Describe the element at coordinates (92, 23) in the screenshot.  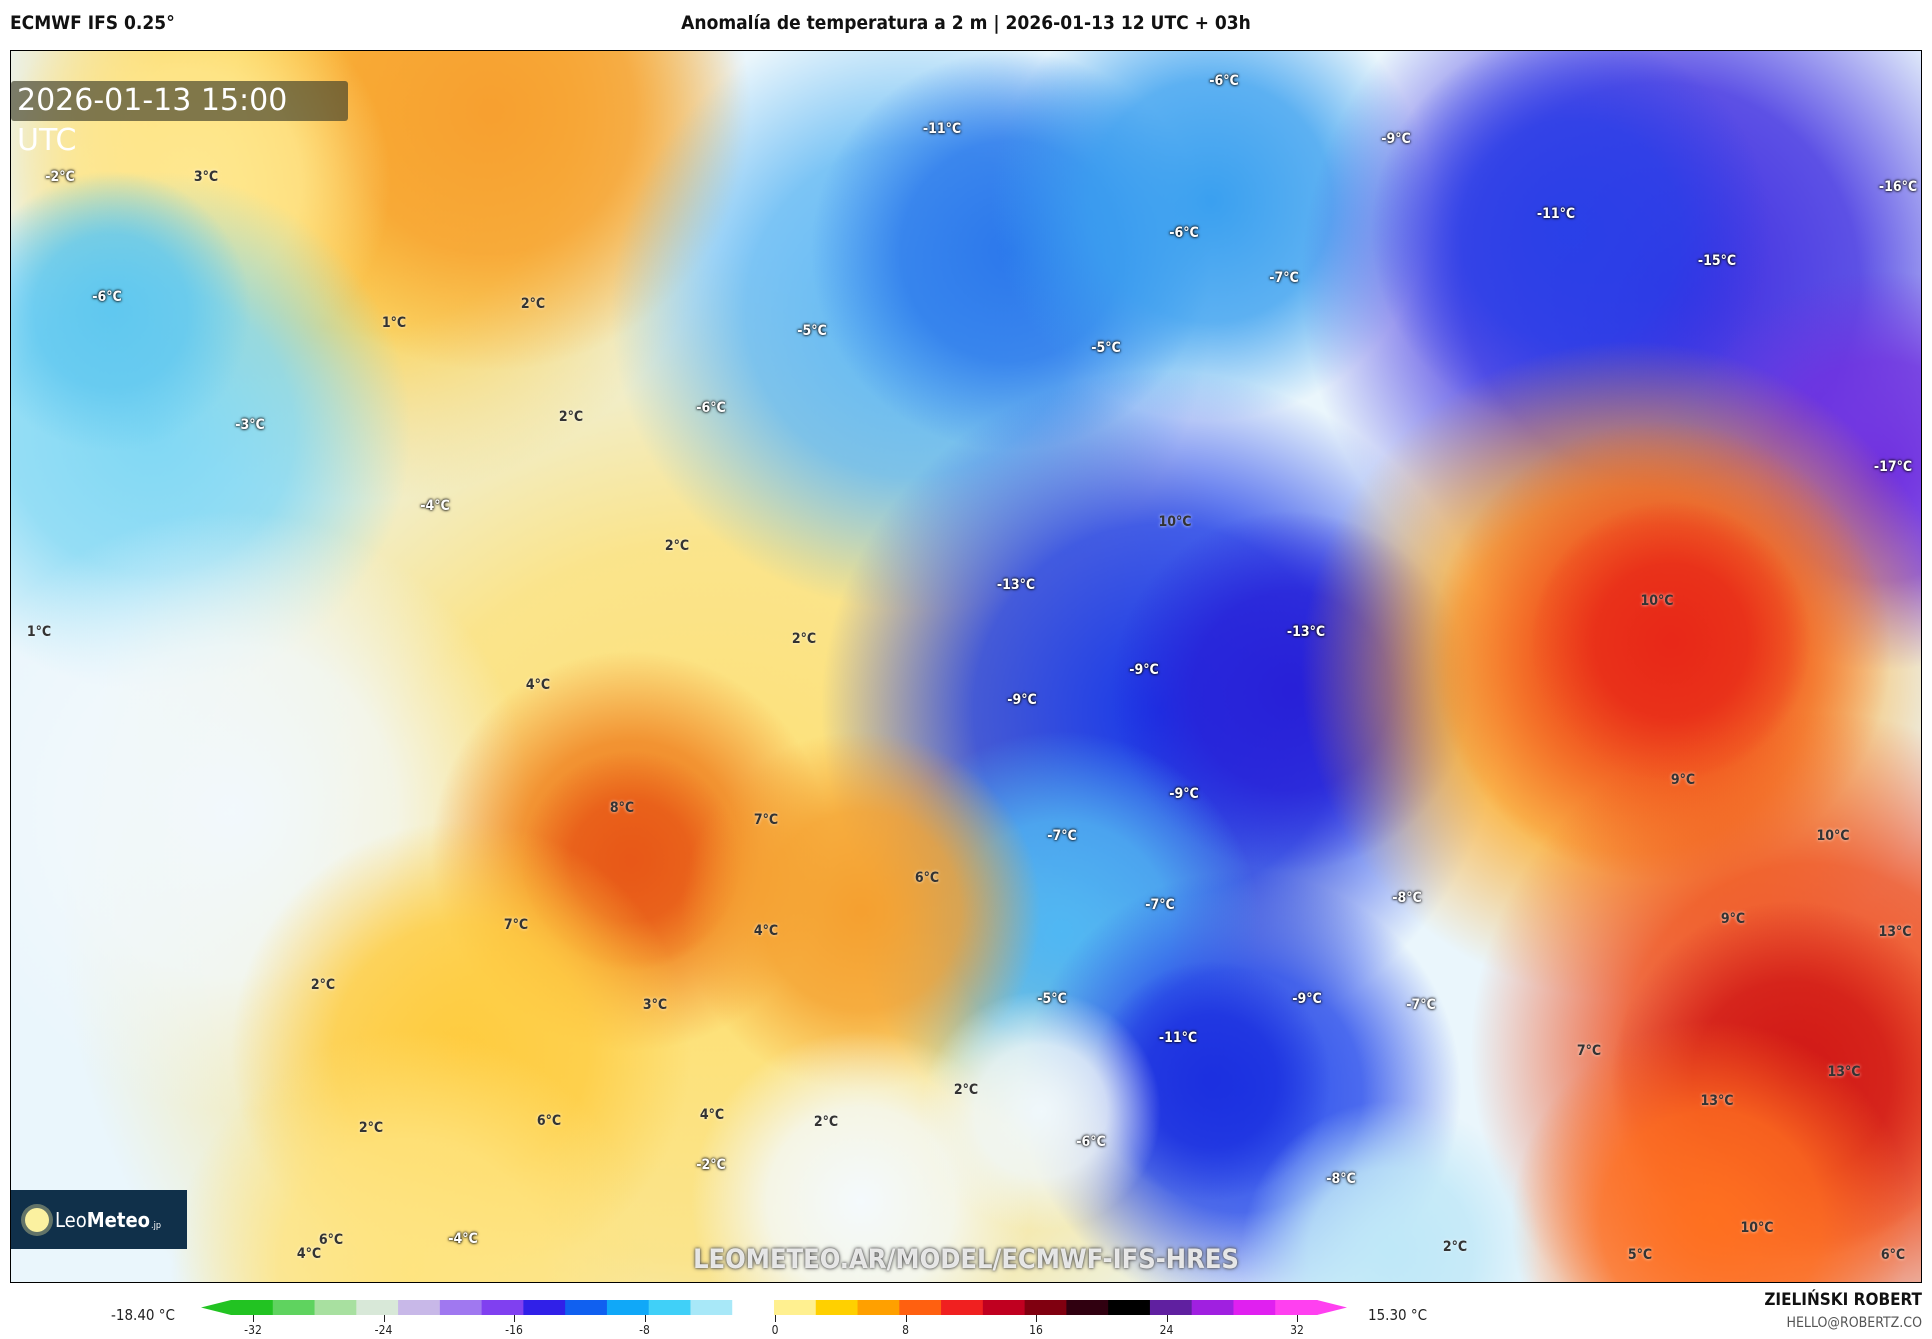
I see `model-name: ECMWF IFS 0.25°` at that location.